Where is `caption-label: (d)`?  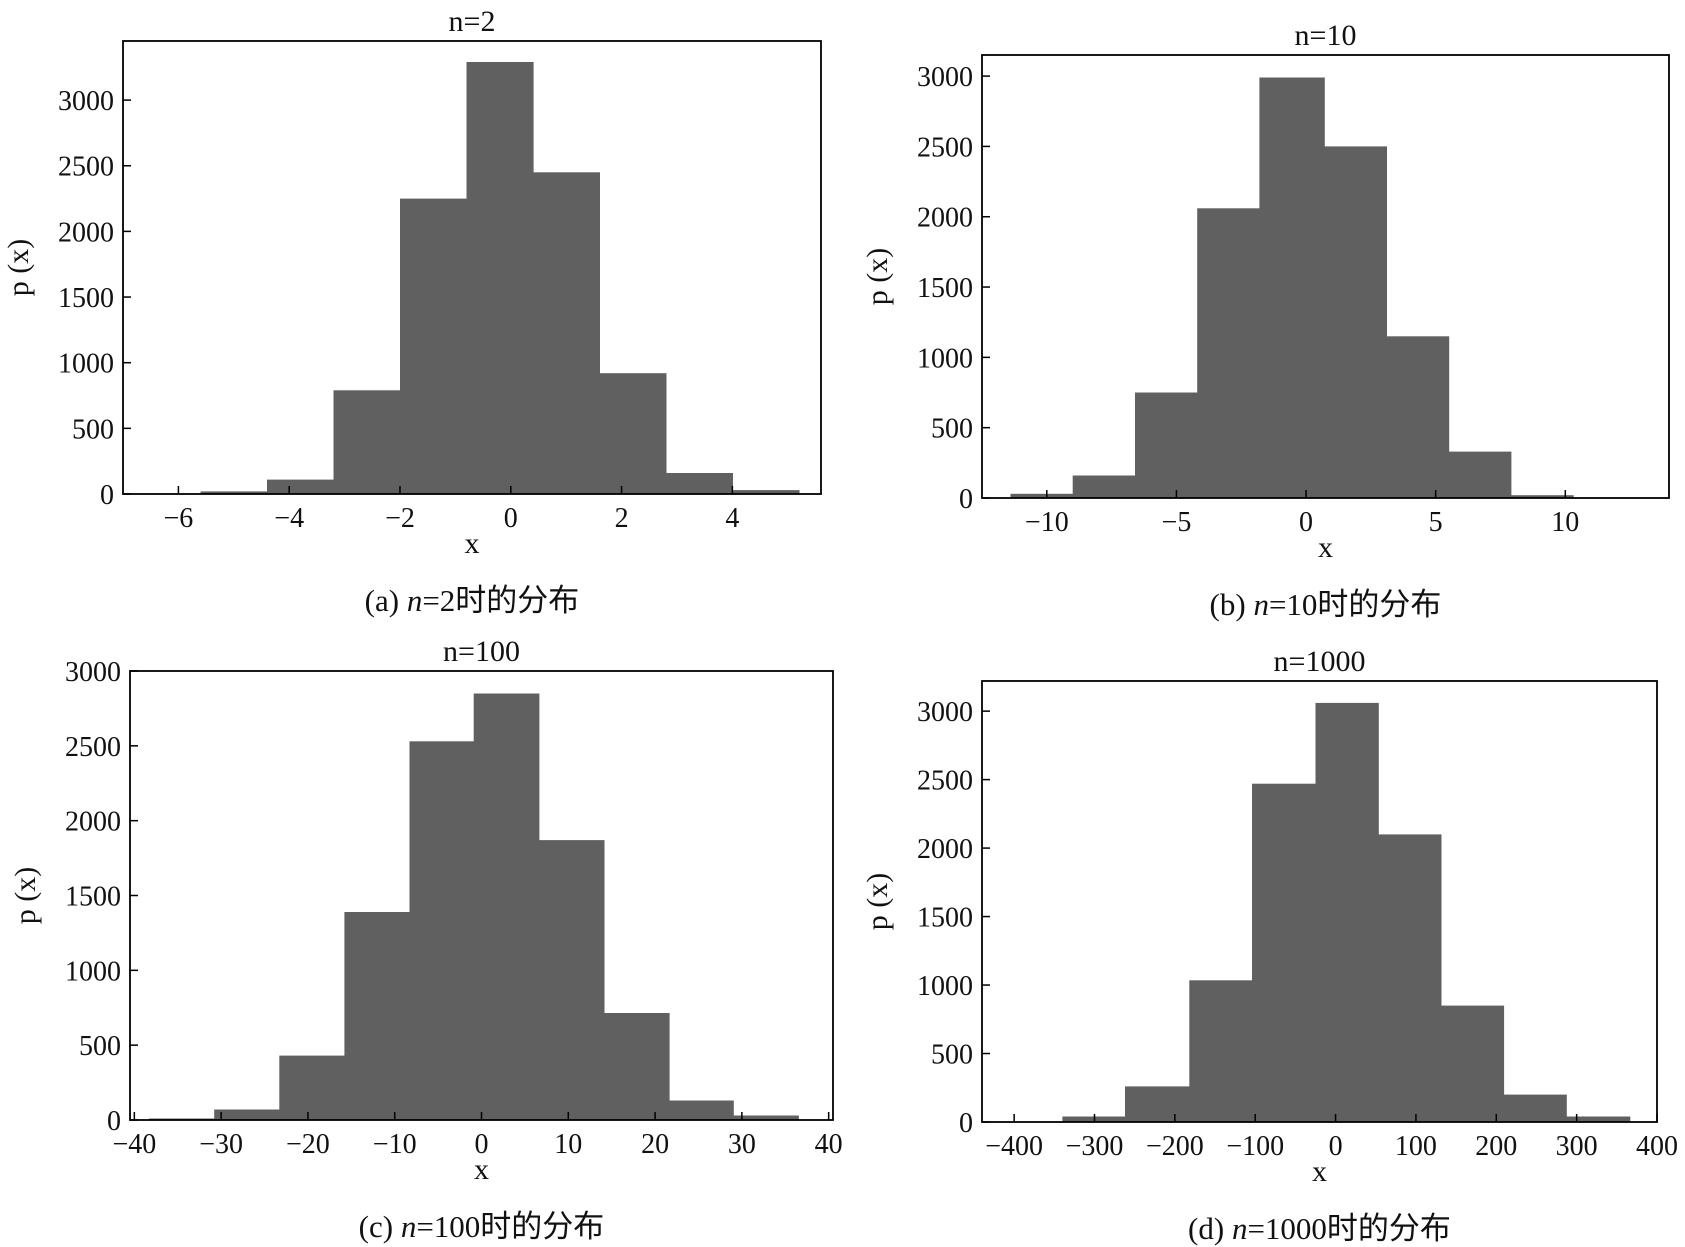
caption-label: (d) is located at coordinates (1210, 1228).